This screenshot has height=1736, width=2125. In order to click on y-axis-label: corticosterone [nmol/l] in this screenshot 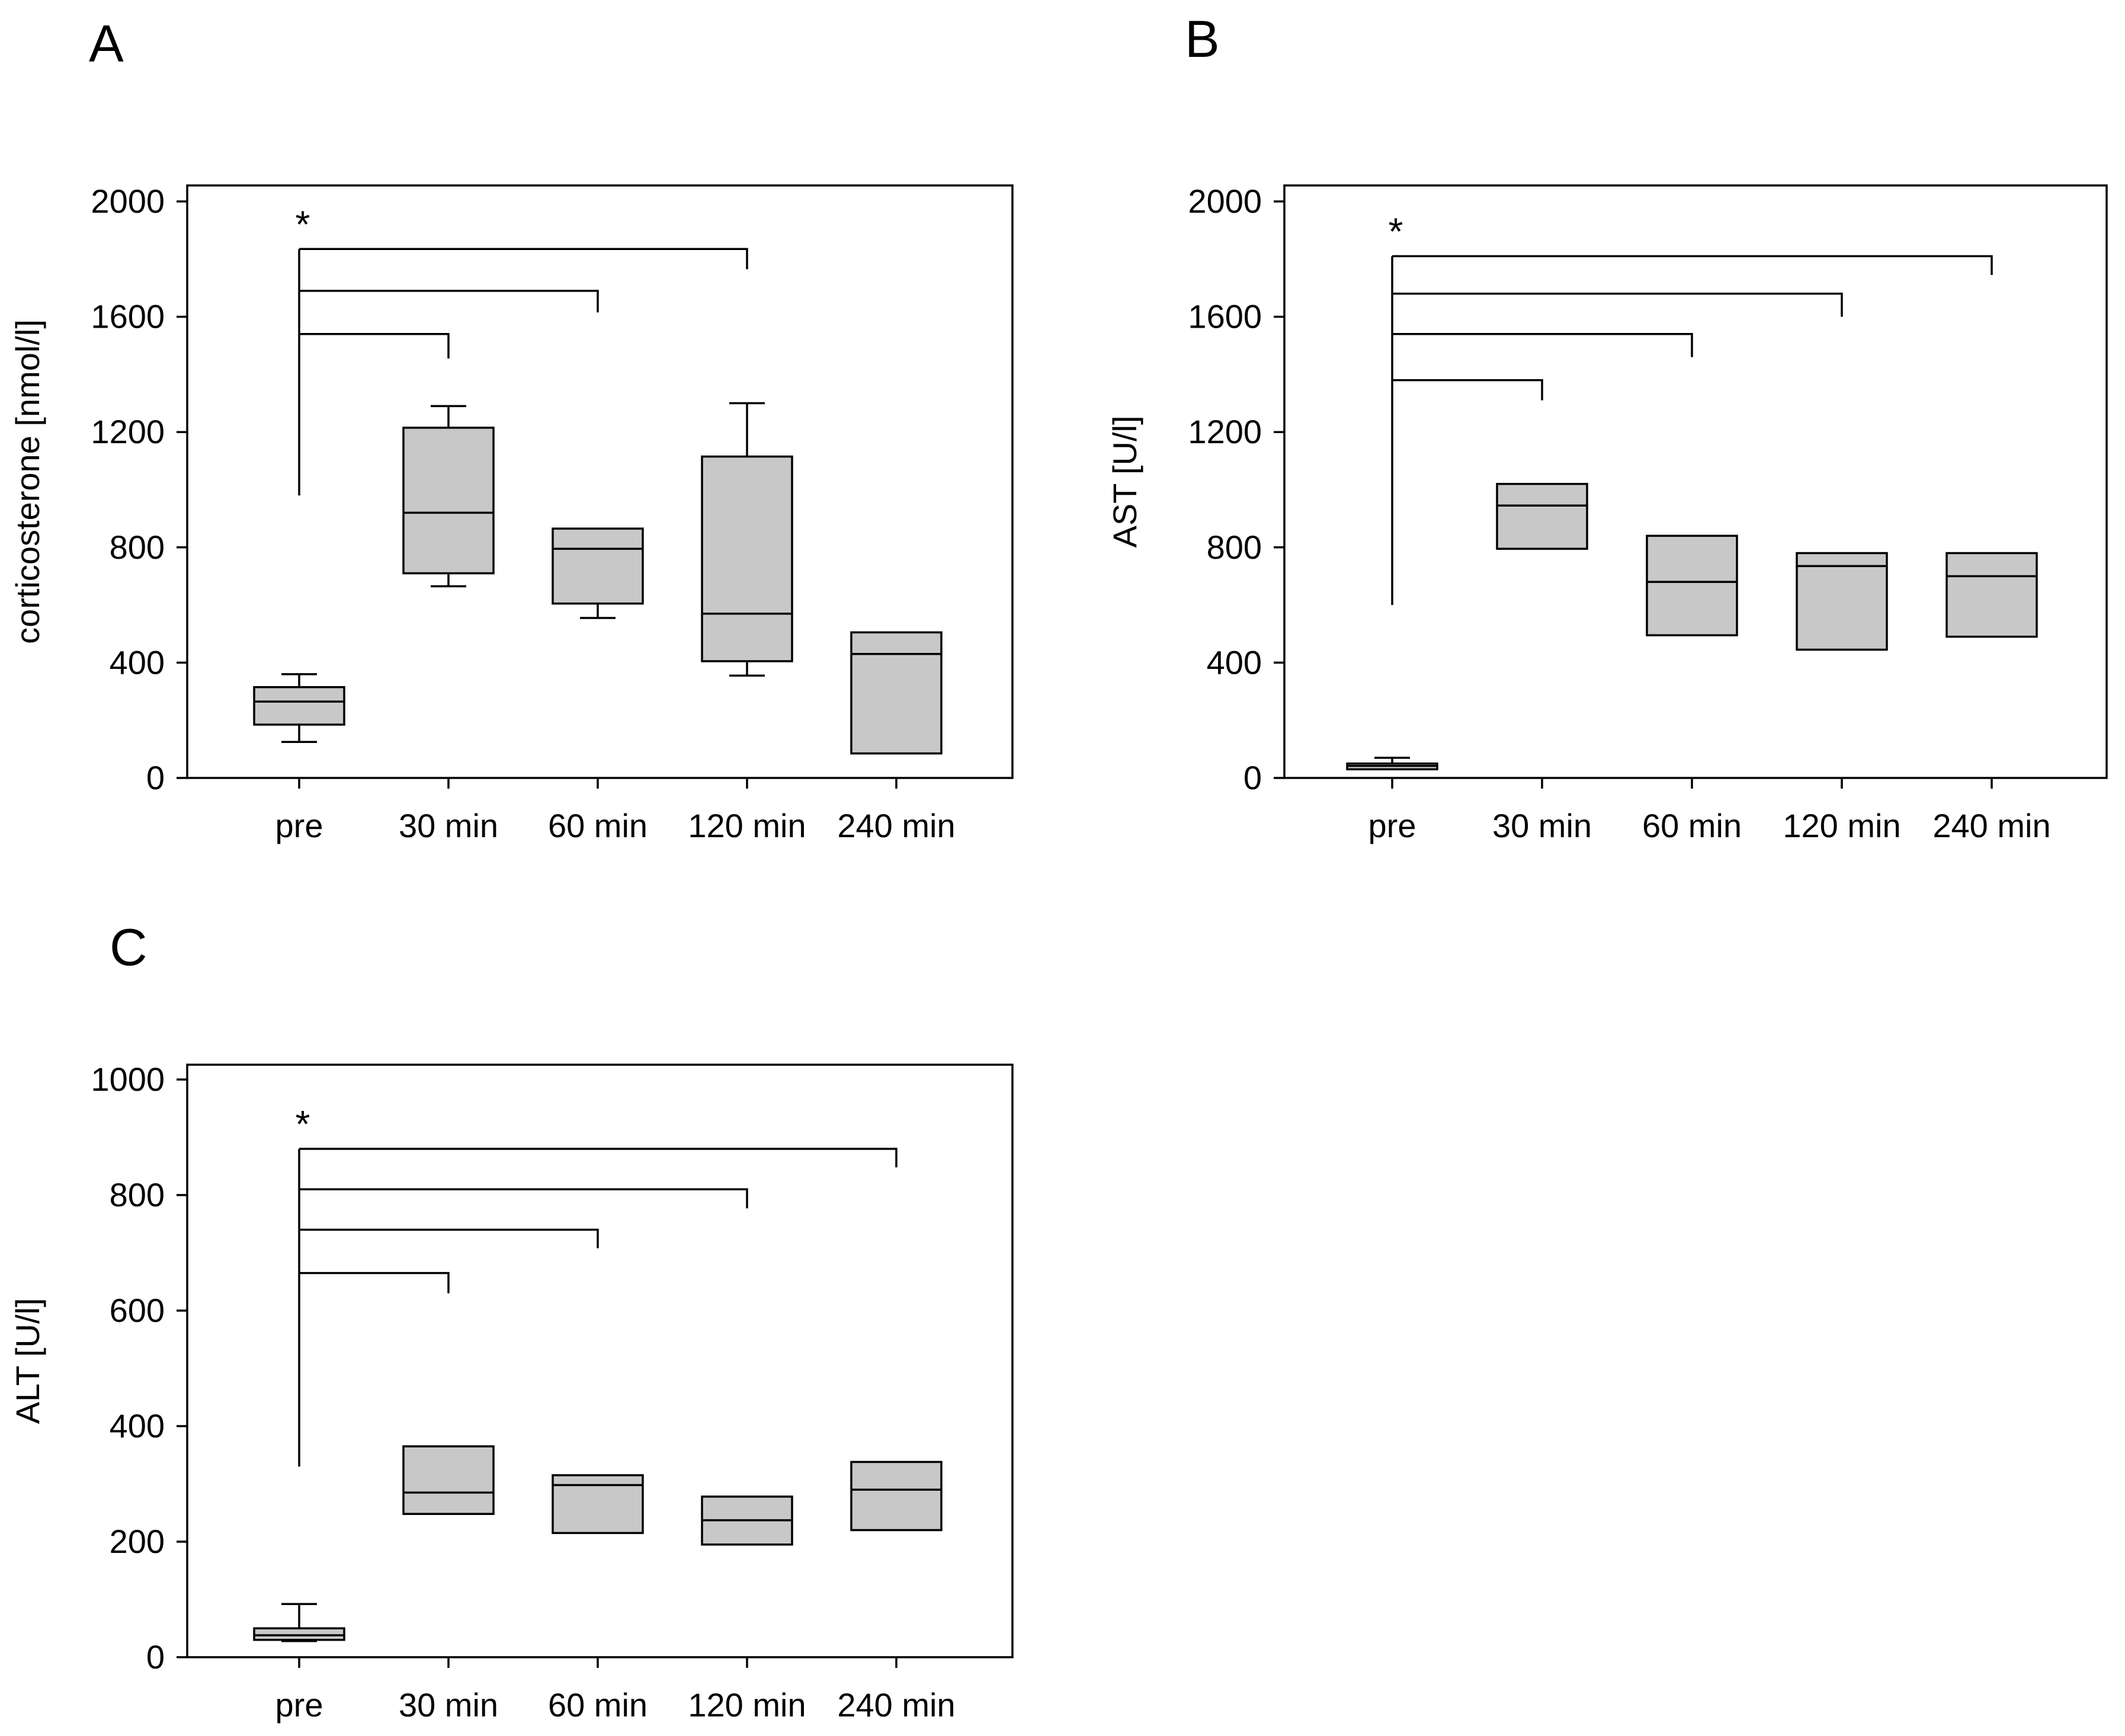, I will do `click(27, 481)`.